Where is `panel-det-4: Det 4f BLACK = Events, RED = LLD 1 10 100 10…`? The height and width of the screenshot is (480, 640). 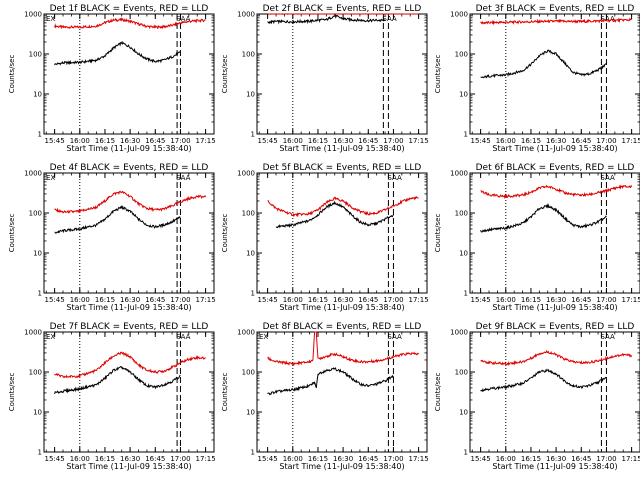
panel-det-4: Det 4f BLACK = Events, RED = LLD 1 10 100 10… is located at coordinates (112, 237).